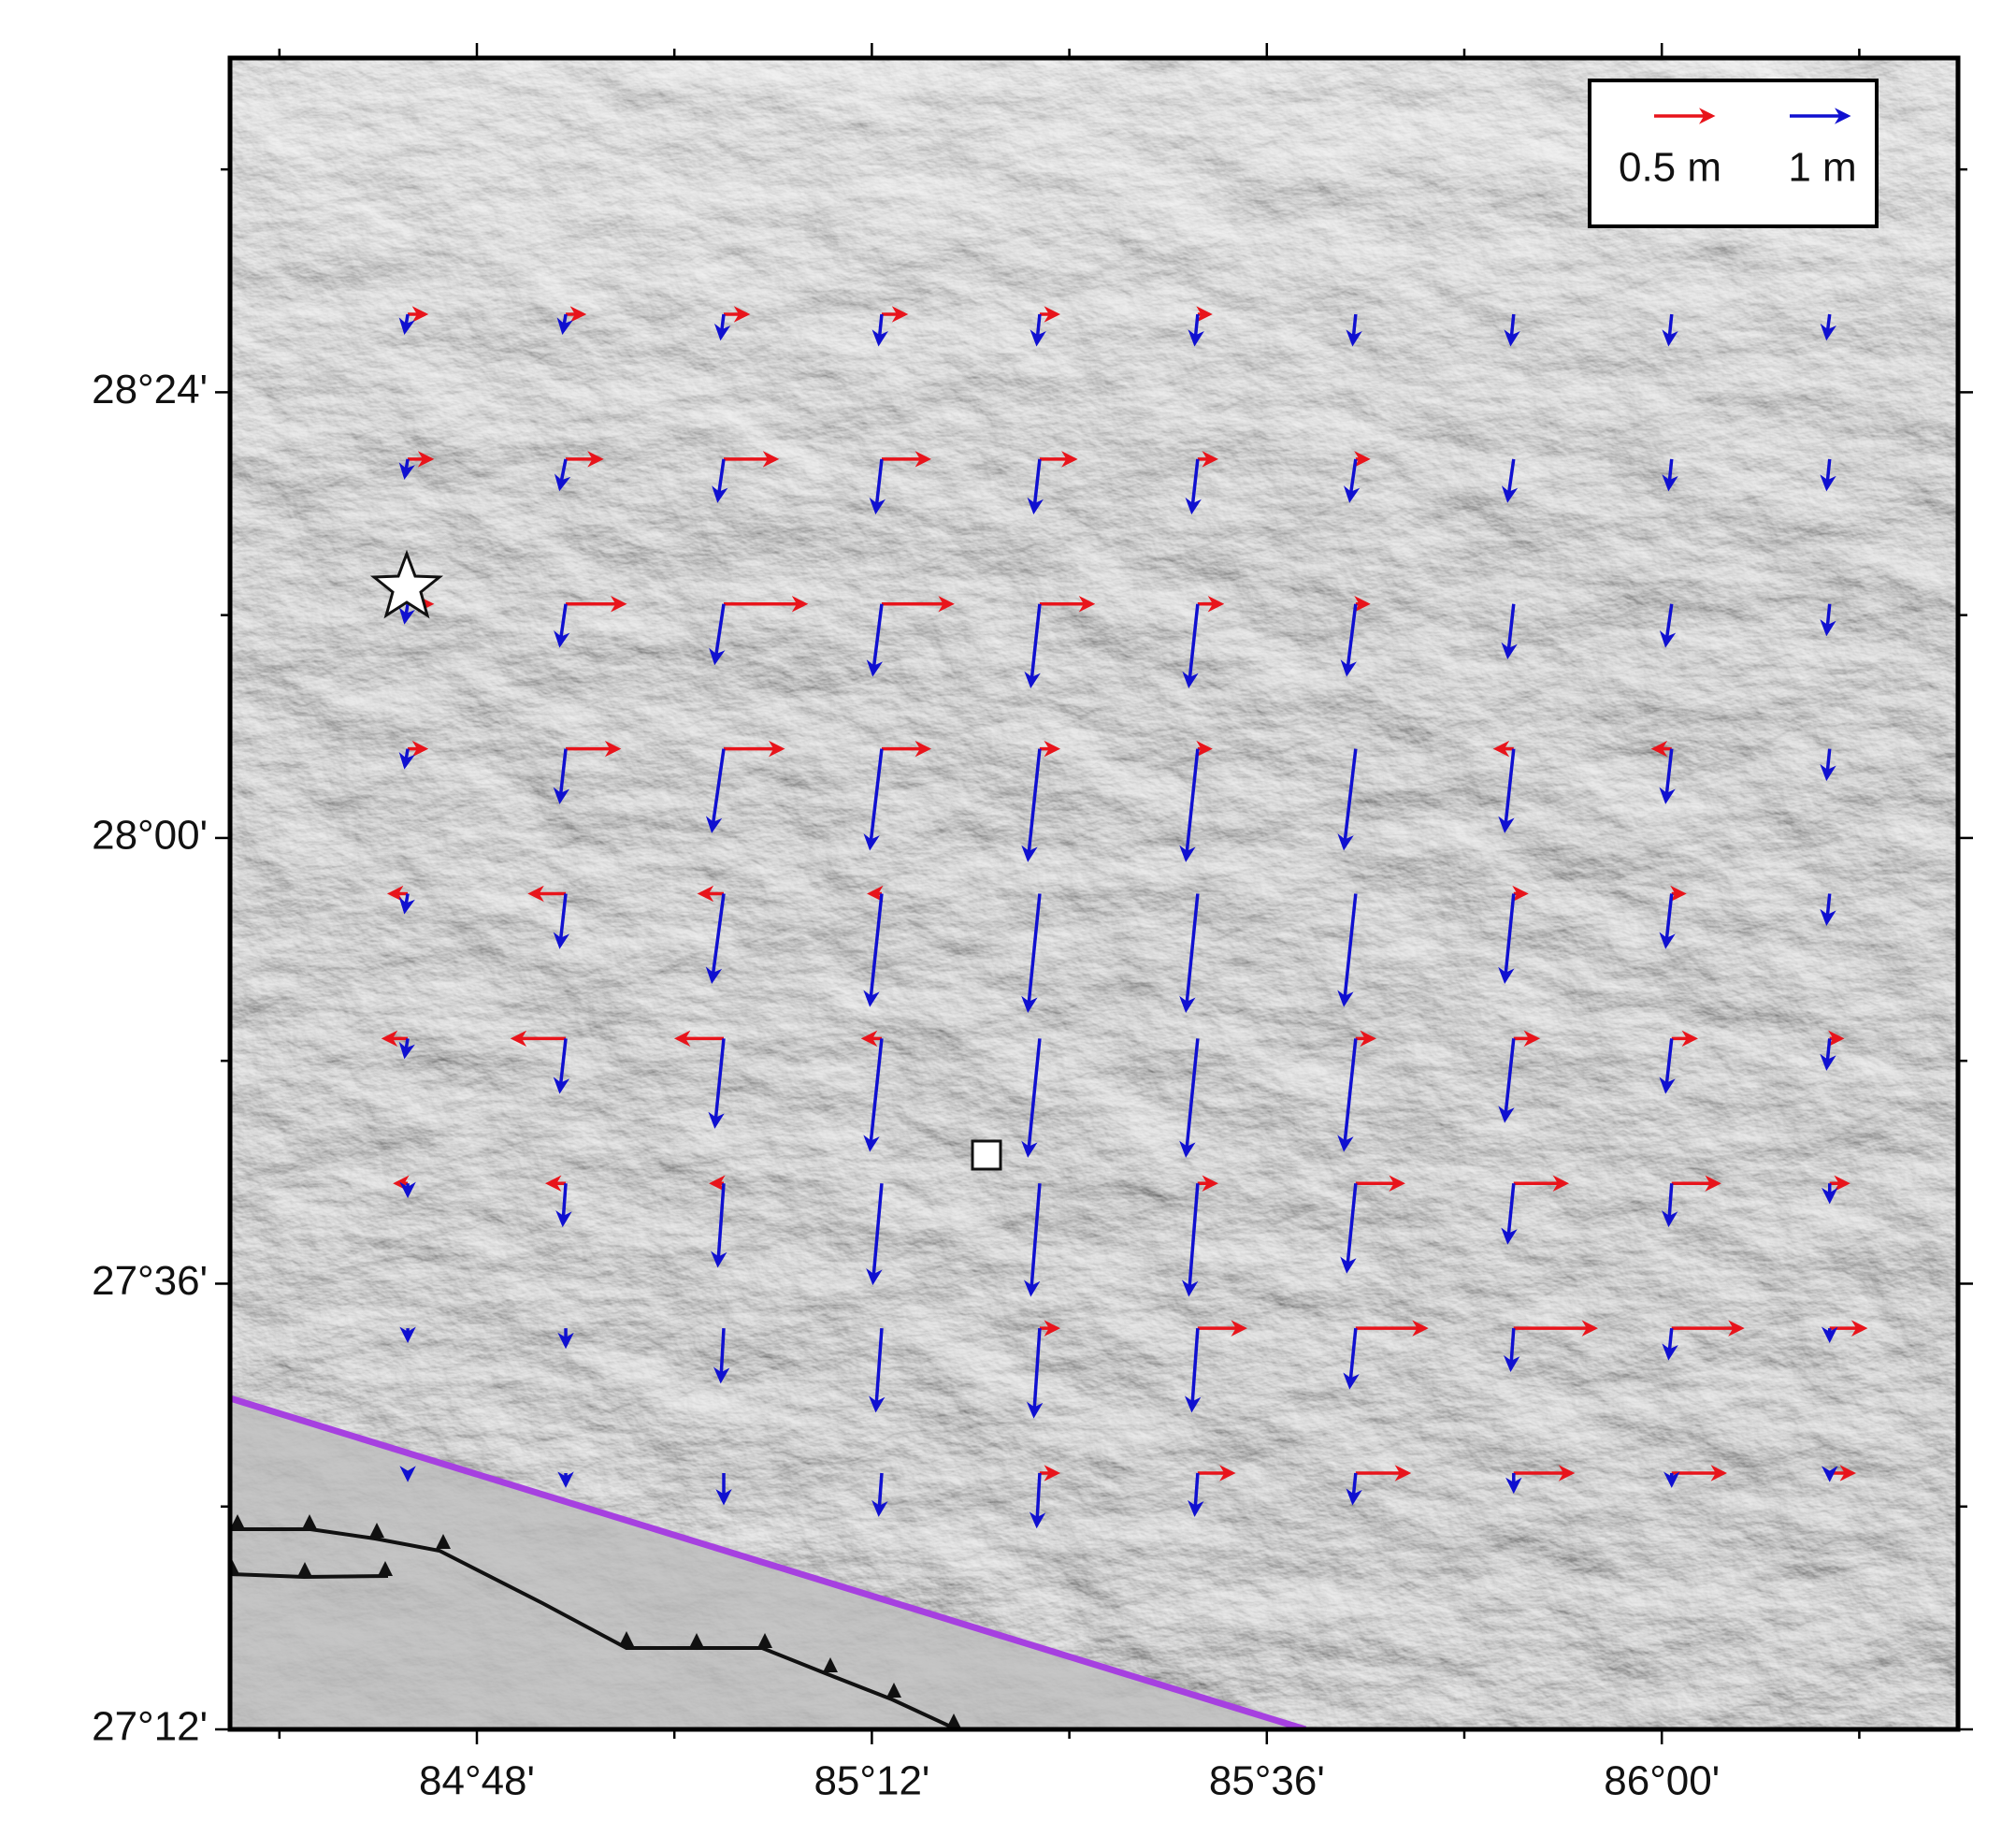 The image size is (2016, 1836). I want to click on y-tick-label: 27°12', so click(150, 1727).